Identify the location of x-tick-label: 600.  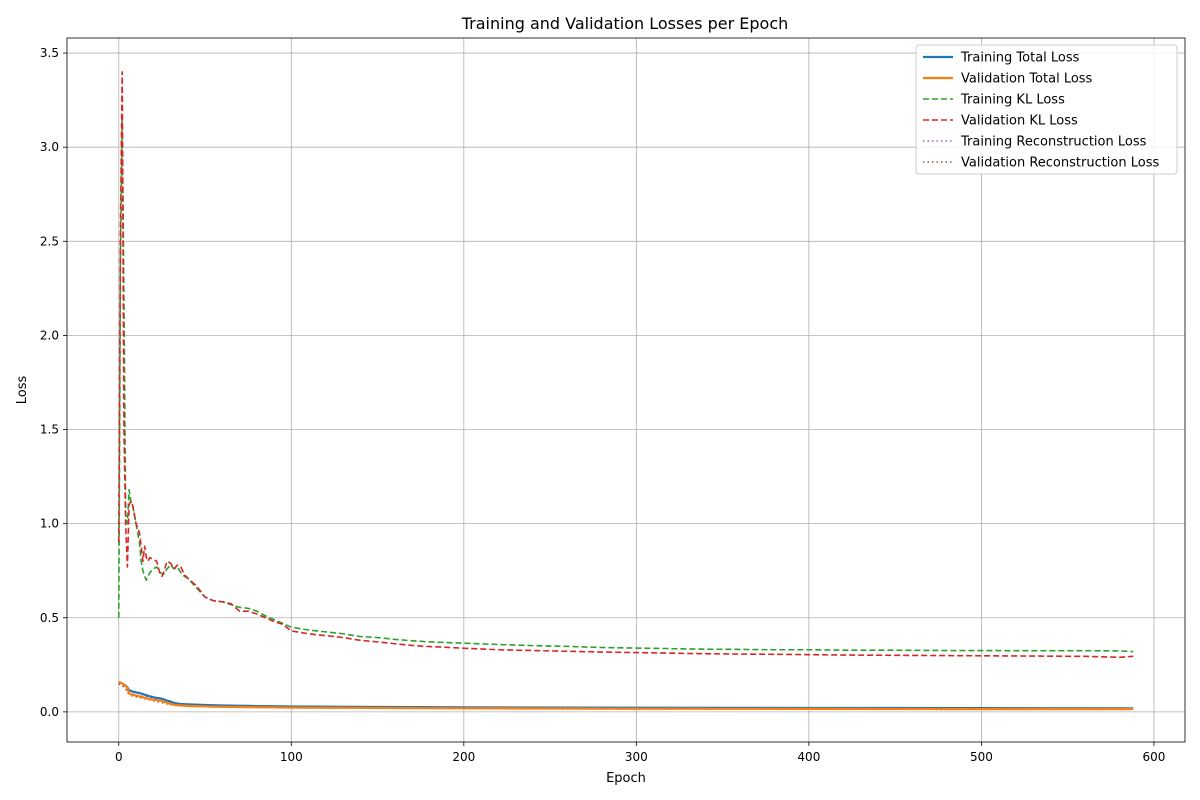
(1153, 757).